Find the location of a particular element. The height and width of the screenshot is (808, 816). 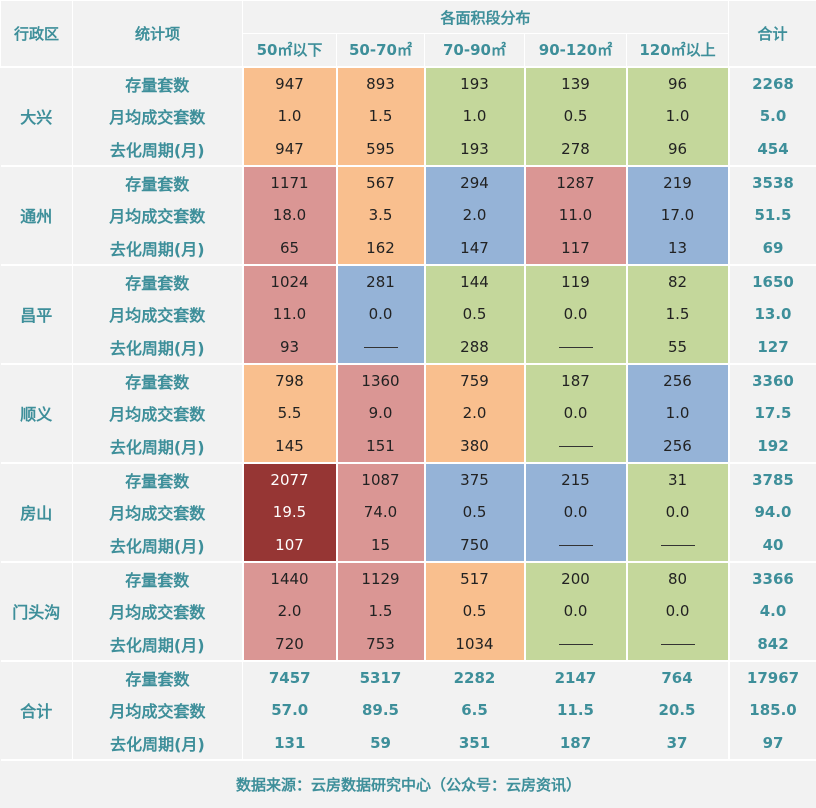

cell-value: 1440 is located at coordinates (289, 577).